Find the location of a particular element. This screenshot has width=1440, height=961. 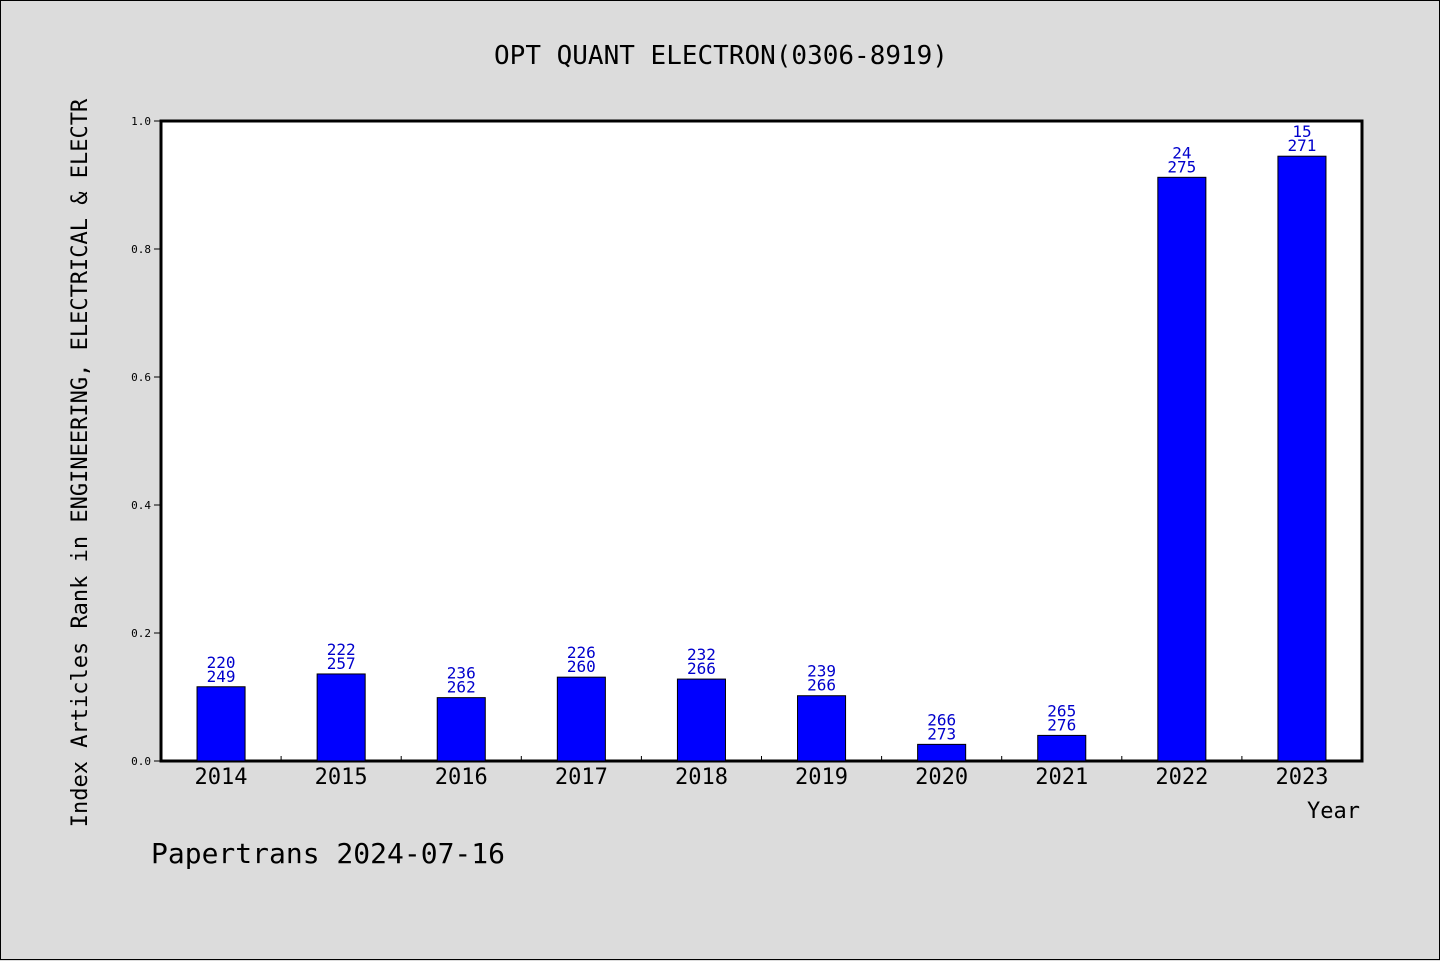

bar-rank-label: 239 is located at coordinates (821, 671).